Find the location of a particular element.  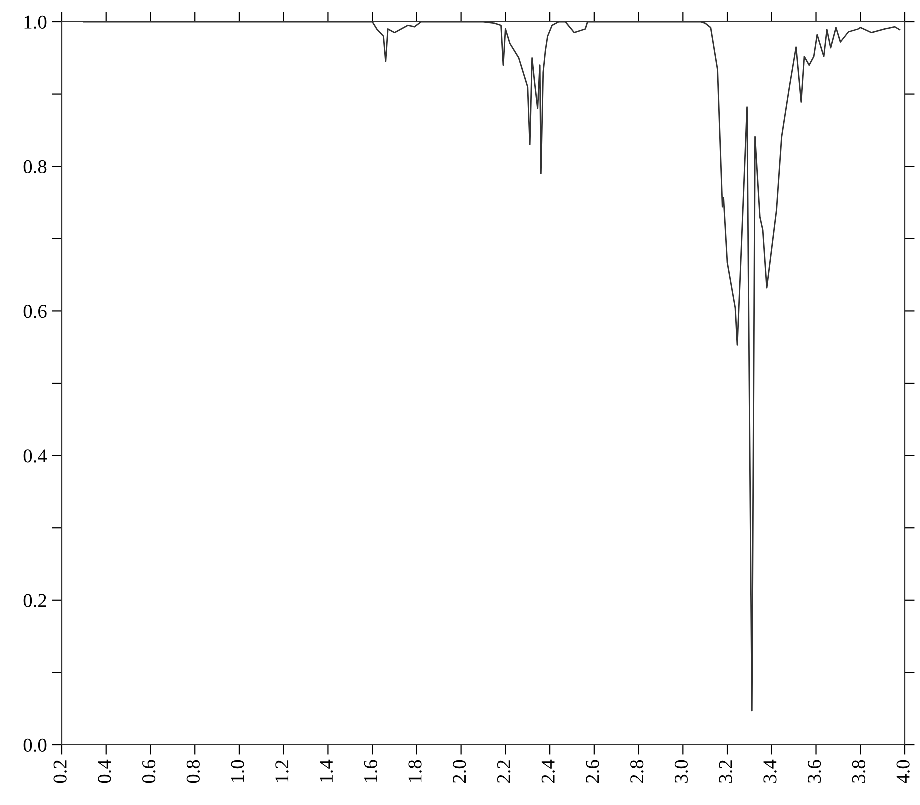

x-tick-label: 3.0 is located at coordinates (681, 771).